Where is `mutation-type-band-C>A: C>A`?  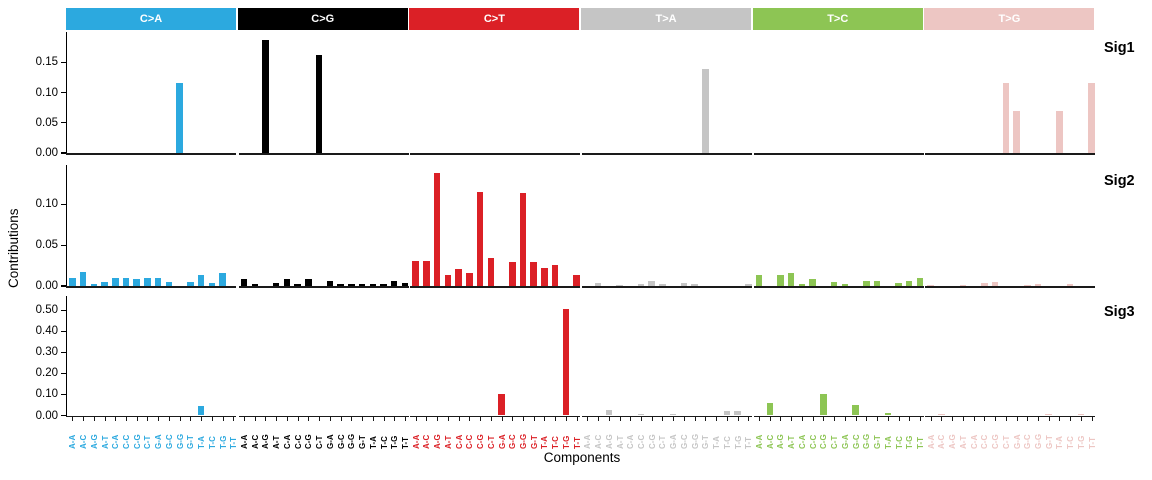
mutation-type-band-C>A: C>A is located at coordinates (151, 19).